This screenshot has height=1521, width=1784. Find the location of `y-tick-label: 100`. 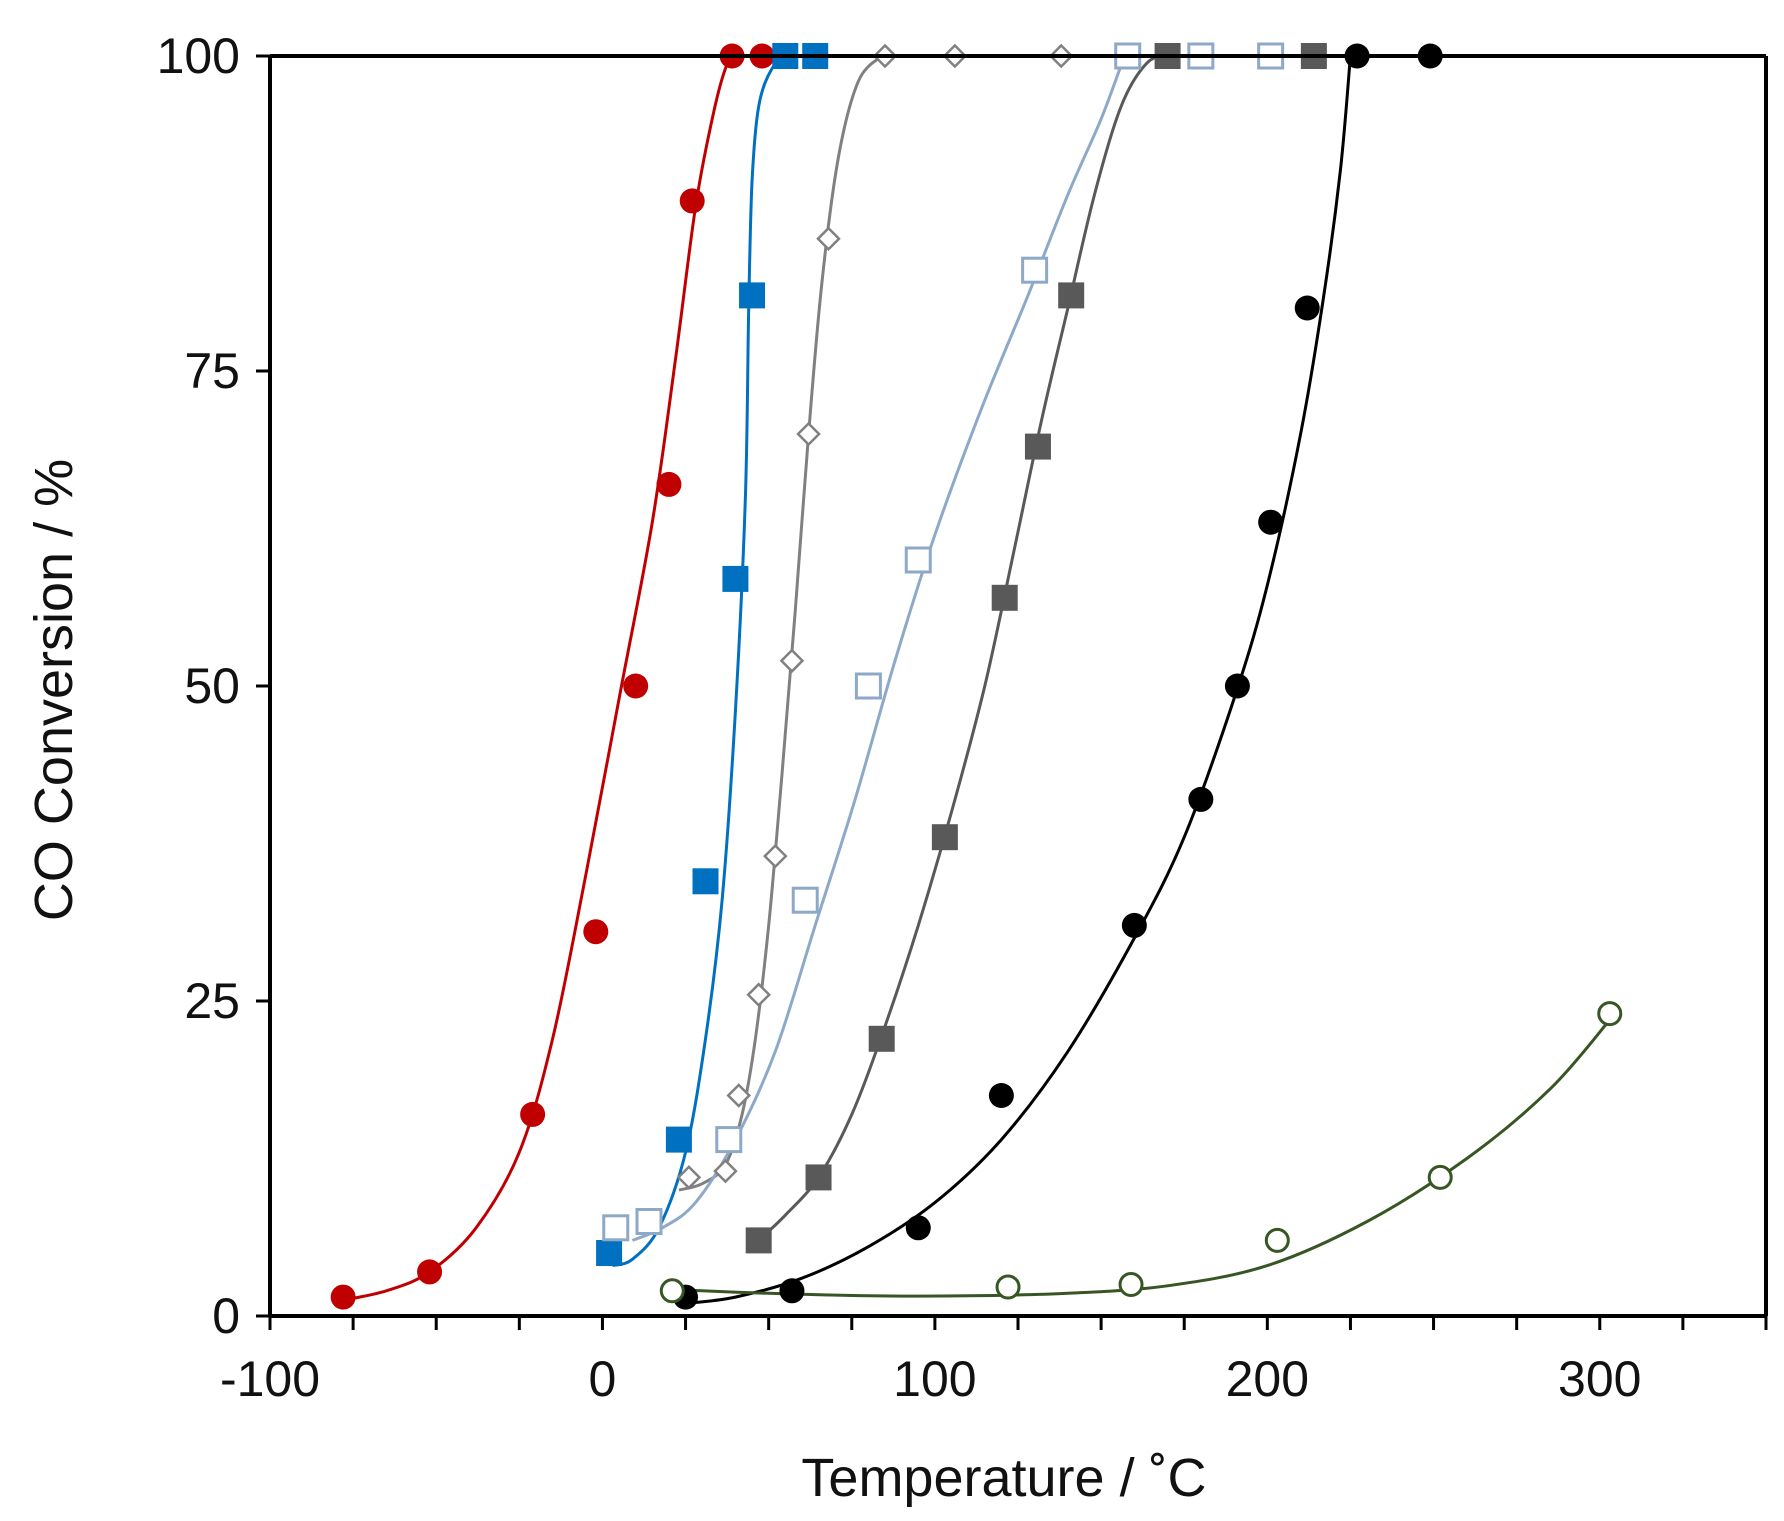

y-tick-label: 100 is located at coordinates (198, 56).